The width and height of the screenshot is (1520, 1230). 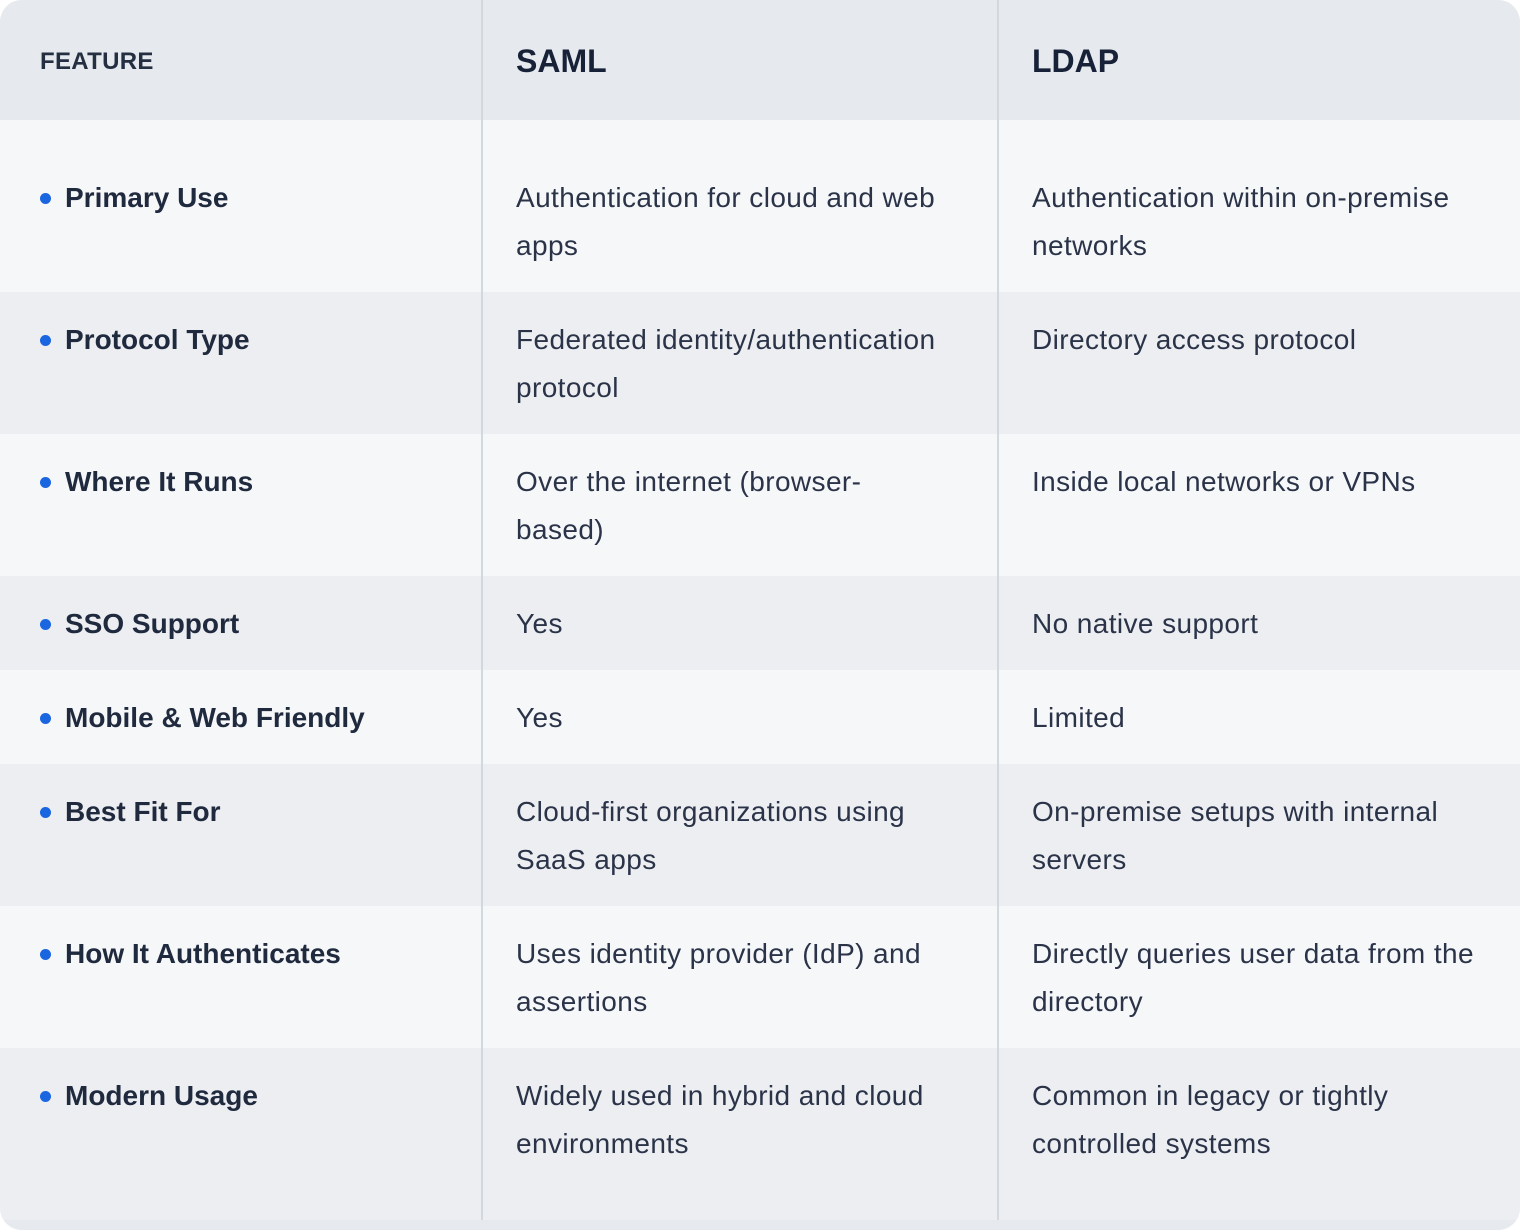 I want to click on feature-text: Mobile & Web Friendly, so click(x=215, y=717).